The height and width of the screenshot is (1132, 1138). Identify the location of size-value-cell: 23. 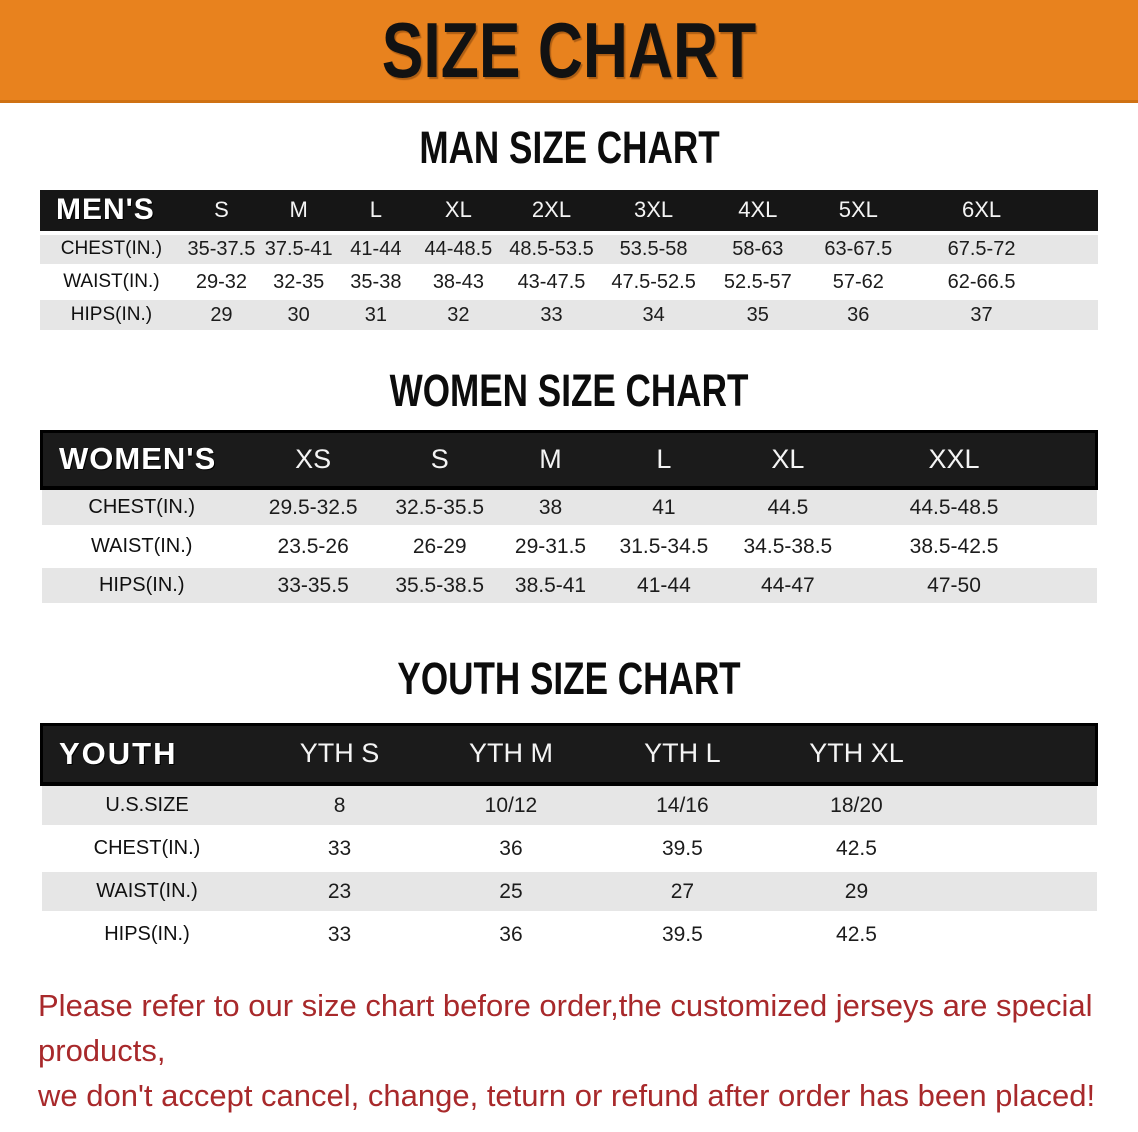
(339, 892).